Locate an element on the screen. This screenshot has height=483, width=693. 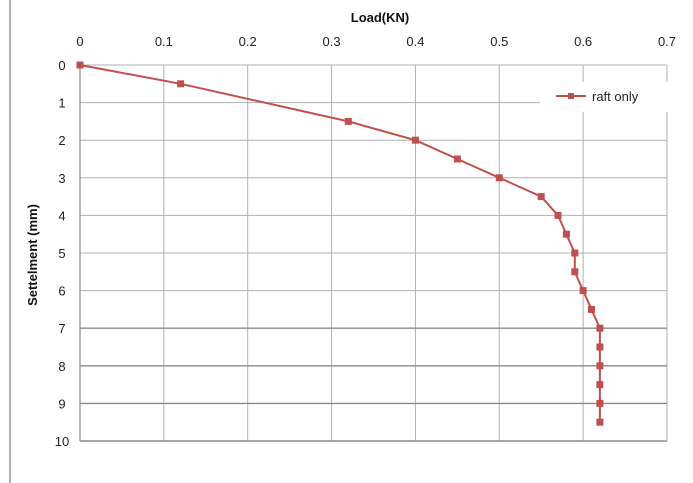
y-tick-label-2: 2 is located at coordinates (61, 140).